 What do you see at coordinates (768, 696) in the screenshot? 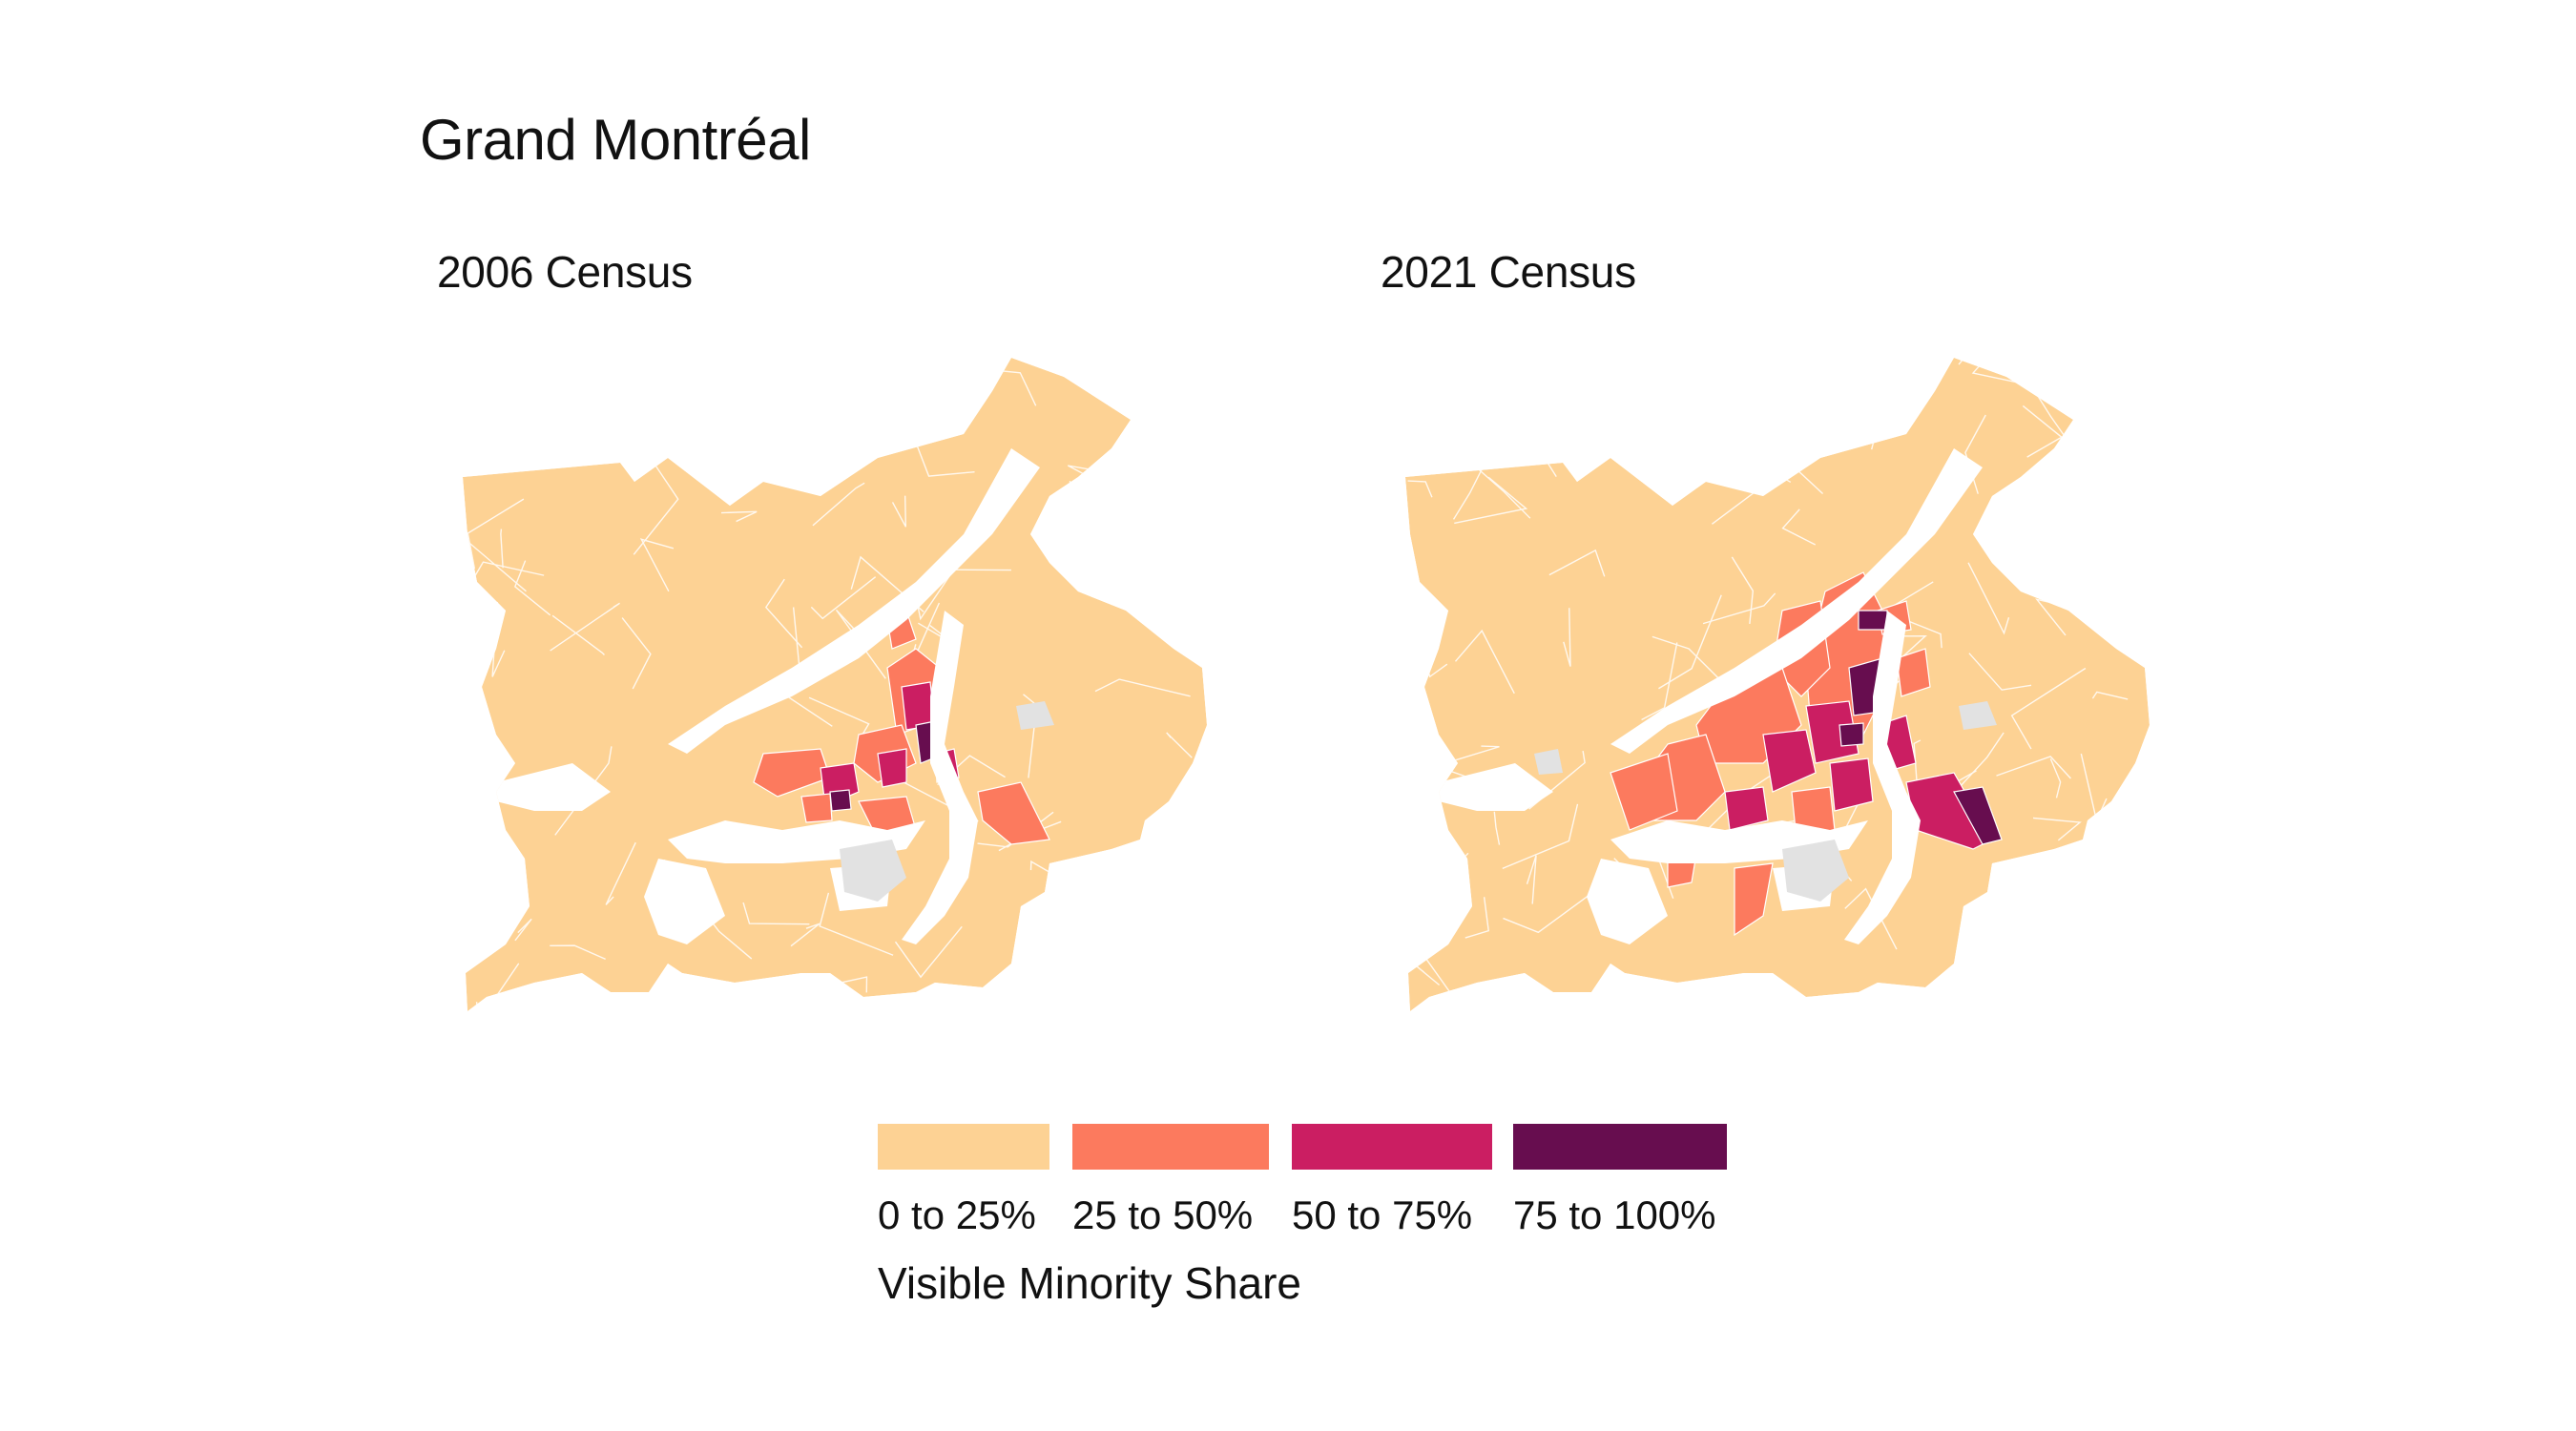
I see `water-bodies` at bounding box center [768, 696].